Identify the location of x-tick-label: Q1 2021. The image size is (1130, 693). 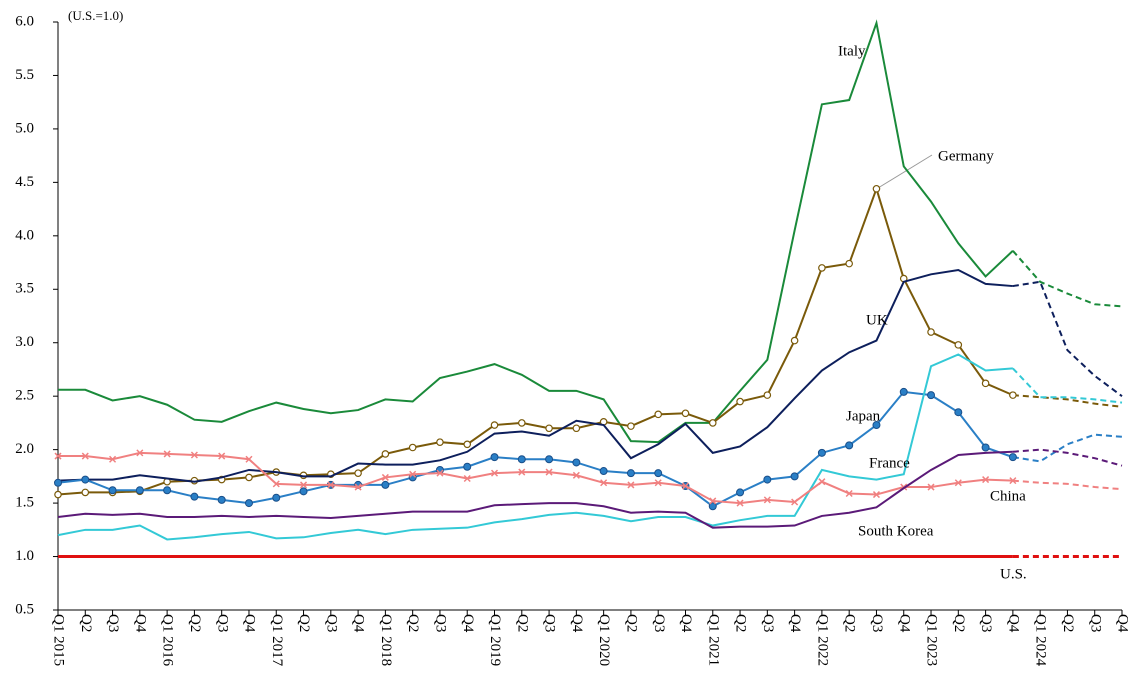
(713, 640).